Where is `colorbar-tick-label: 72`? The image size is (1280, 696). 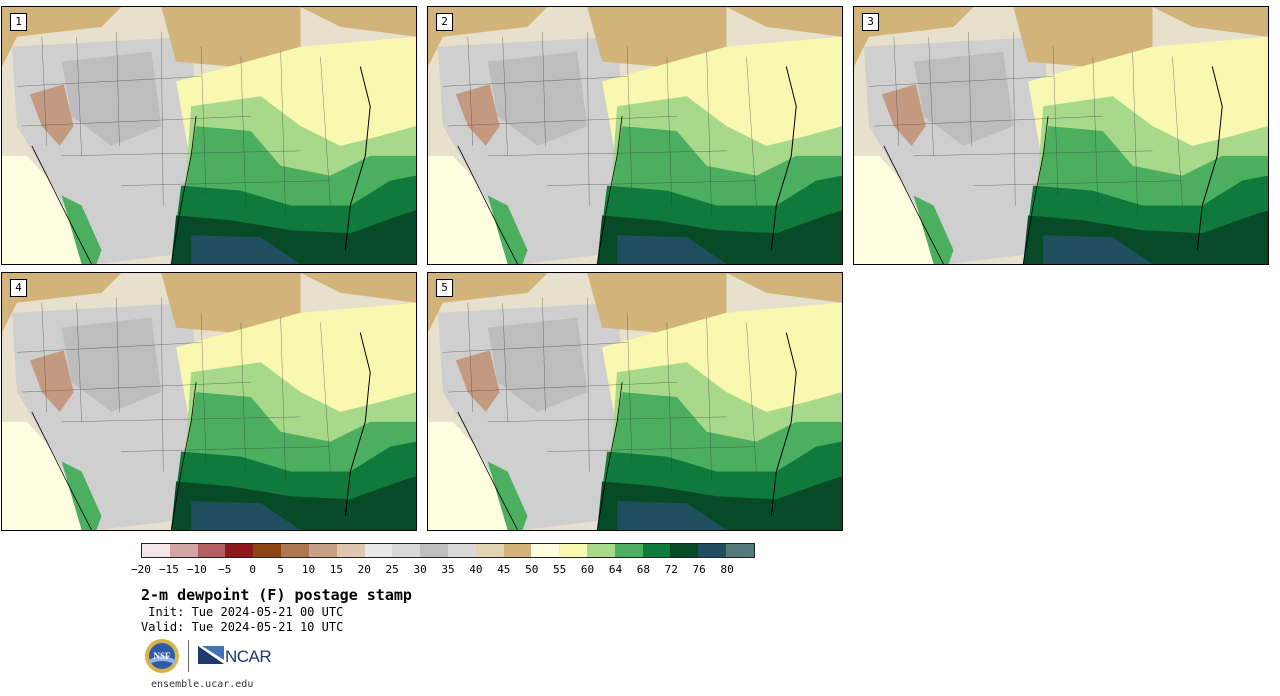
colorbar-tick-label: 72 is located at coordinates (671, 569).